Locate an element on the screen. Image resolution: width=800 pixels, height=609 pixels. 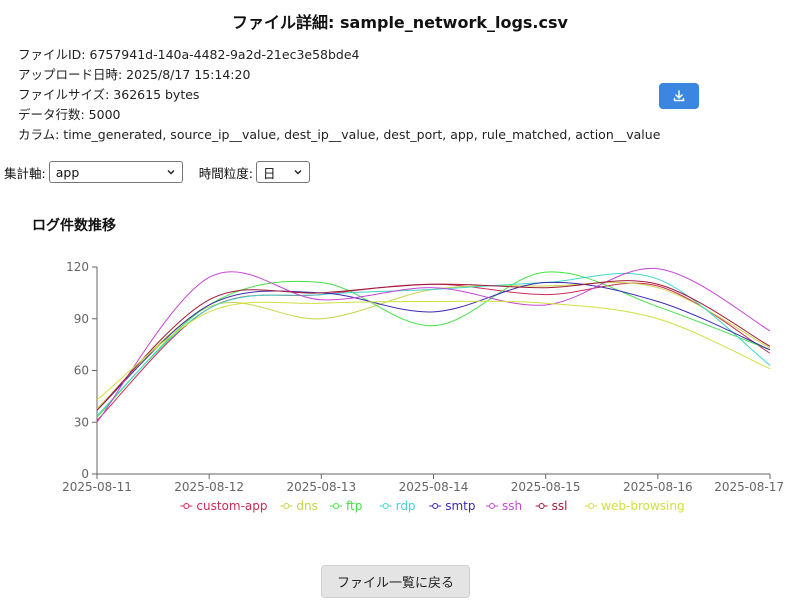
download-icon is located at coordinates (679, 96).